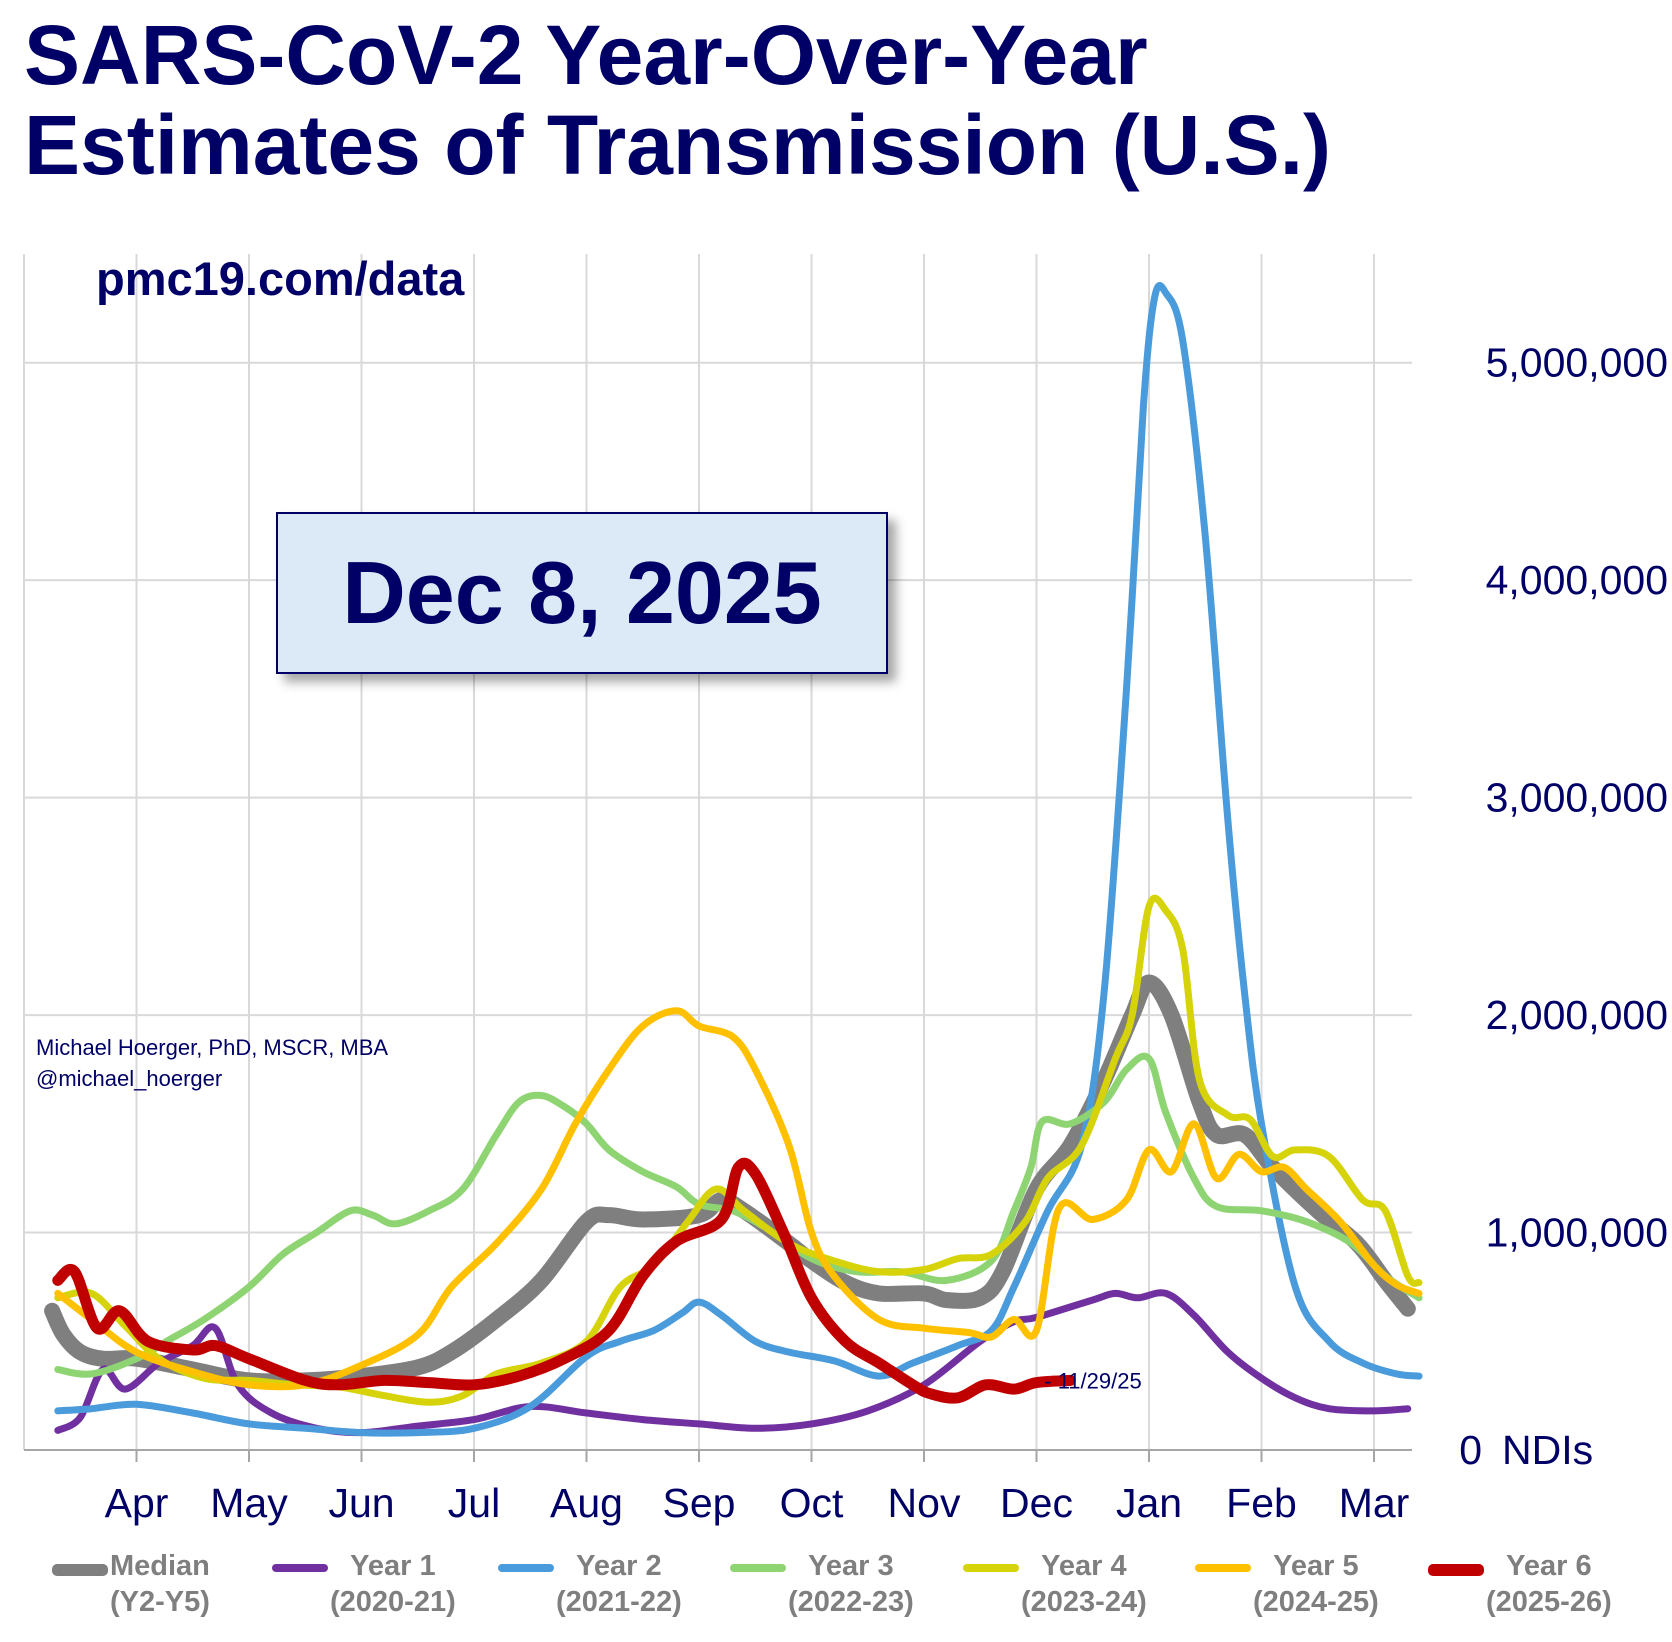  What do you see at coordinates (129, 1078) in the screenshot?
I see `author-handle: @michael_hoerger` at bounding box center [129, 1078].